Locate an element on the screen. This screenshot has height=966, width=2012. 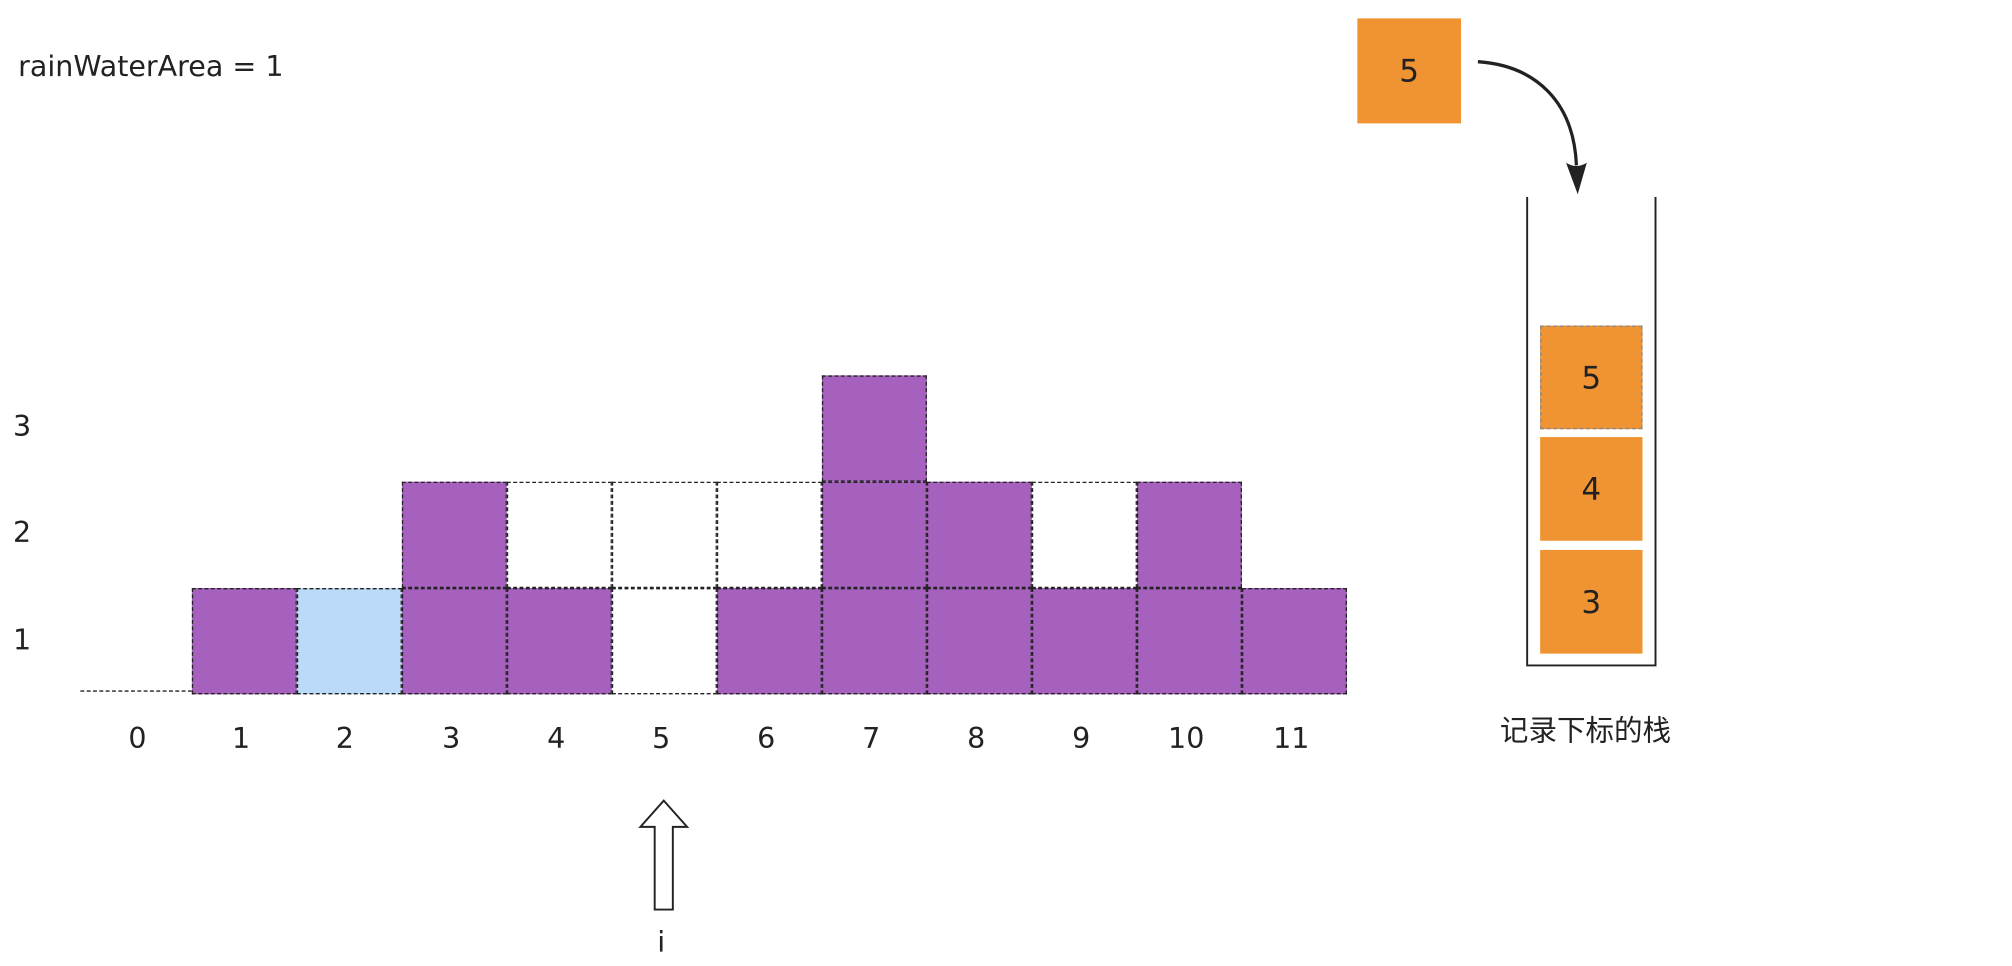
x-label-4: 4 is located at coordinates (556, 739).